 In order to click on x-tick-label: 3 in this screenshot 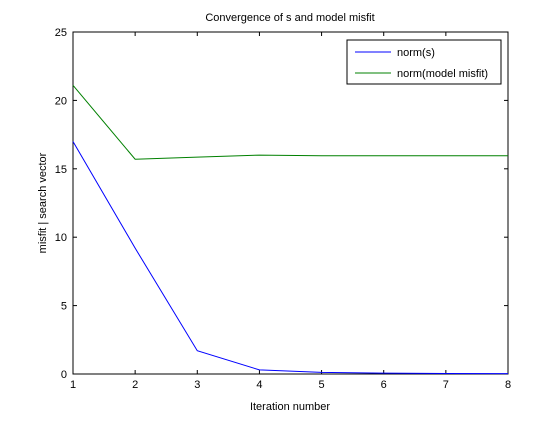, I will do `click(197, 385)`.